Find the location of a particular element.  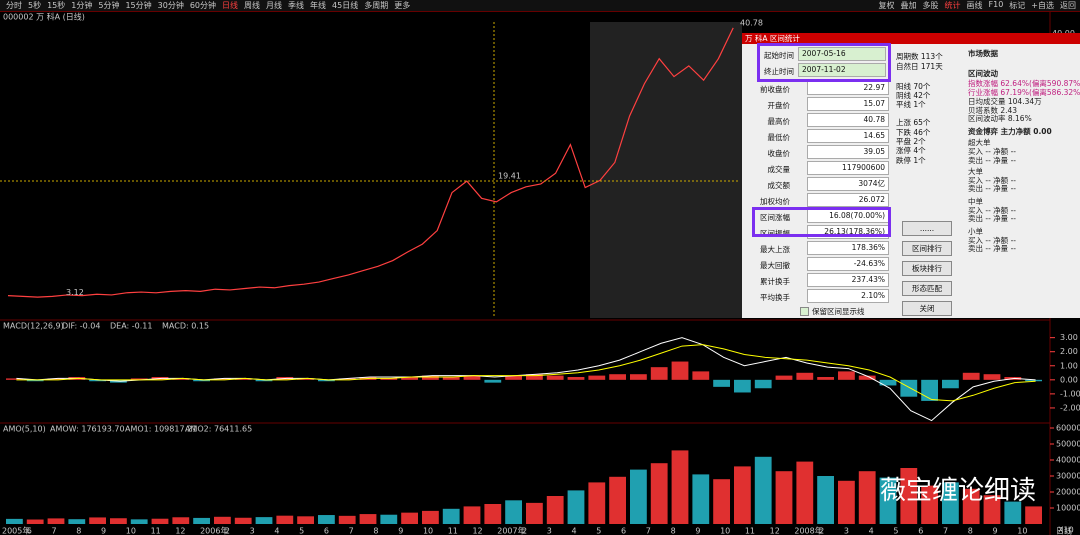

market-item: 卖出 -- 净量 -- is located at coordinates (992, 248).